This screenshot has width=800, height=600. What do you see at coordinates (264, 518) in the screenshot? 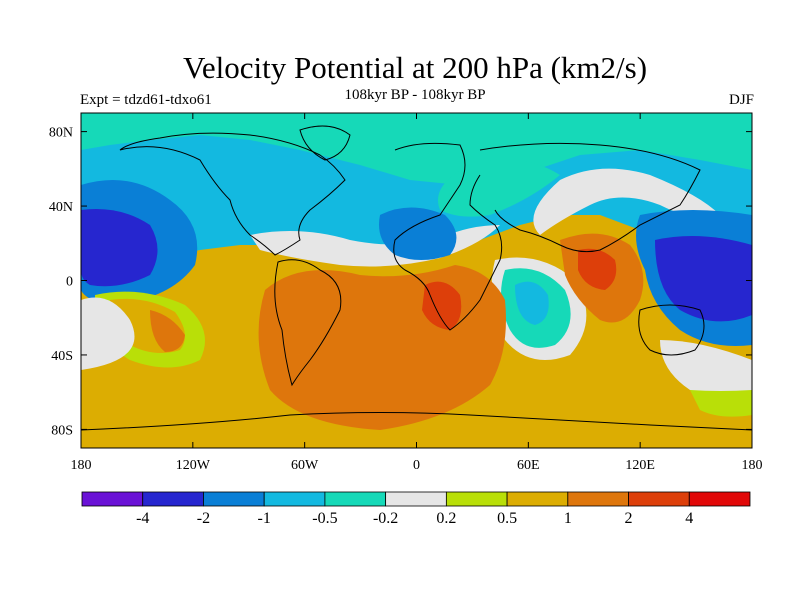
I see `colorbar-label: -1` at bounding box center [264, 518].